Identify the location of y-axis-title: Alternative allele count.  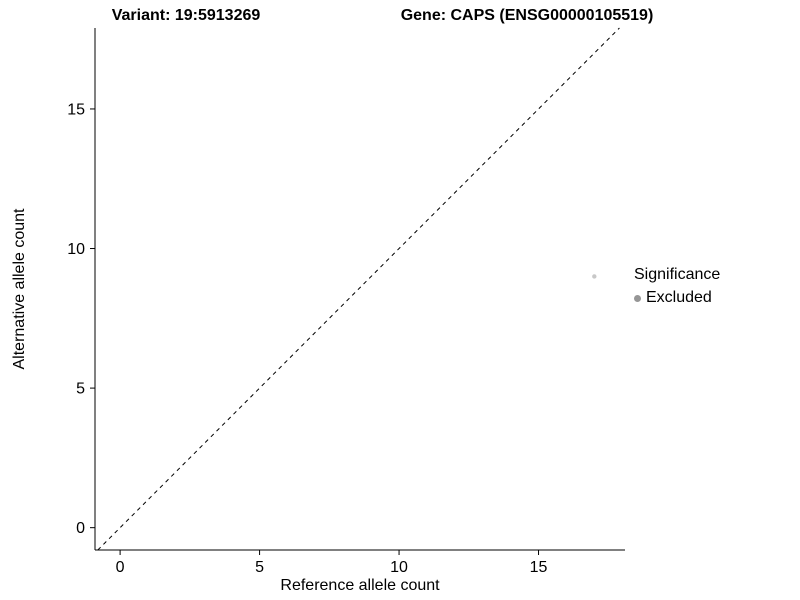
(19, 289).